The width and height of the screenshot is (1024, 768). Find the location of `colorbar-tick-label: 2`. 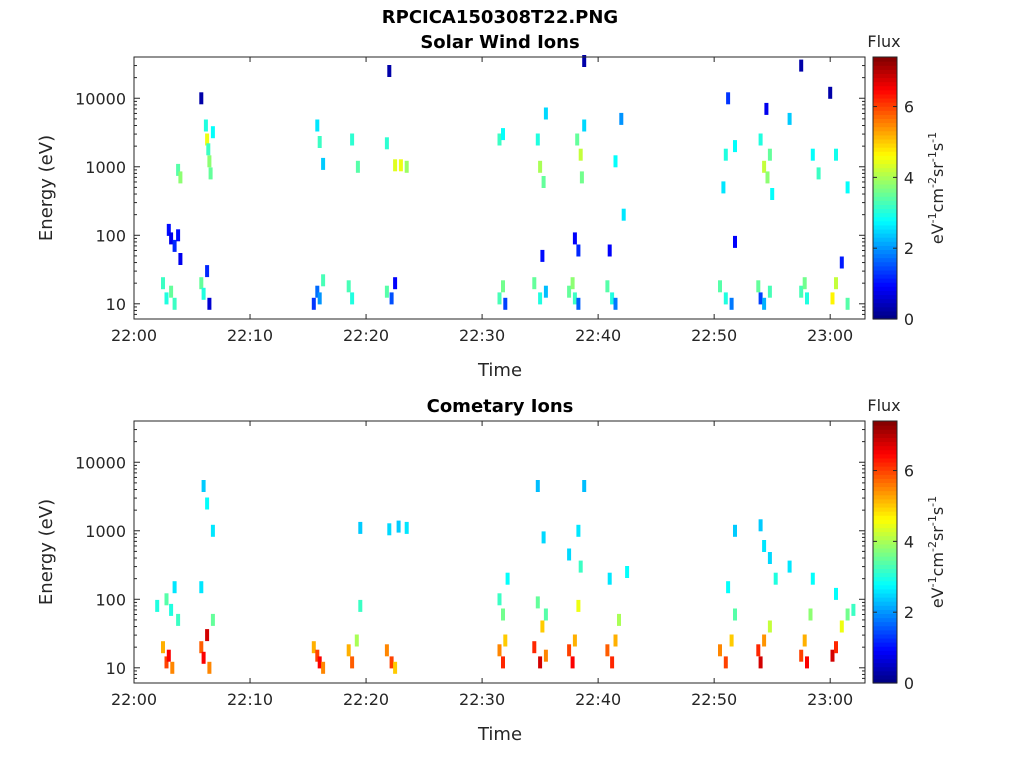

colorbar-tick-label: 2 is located at coordinates (909, 248).